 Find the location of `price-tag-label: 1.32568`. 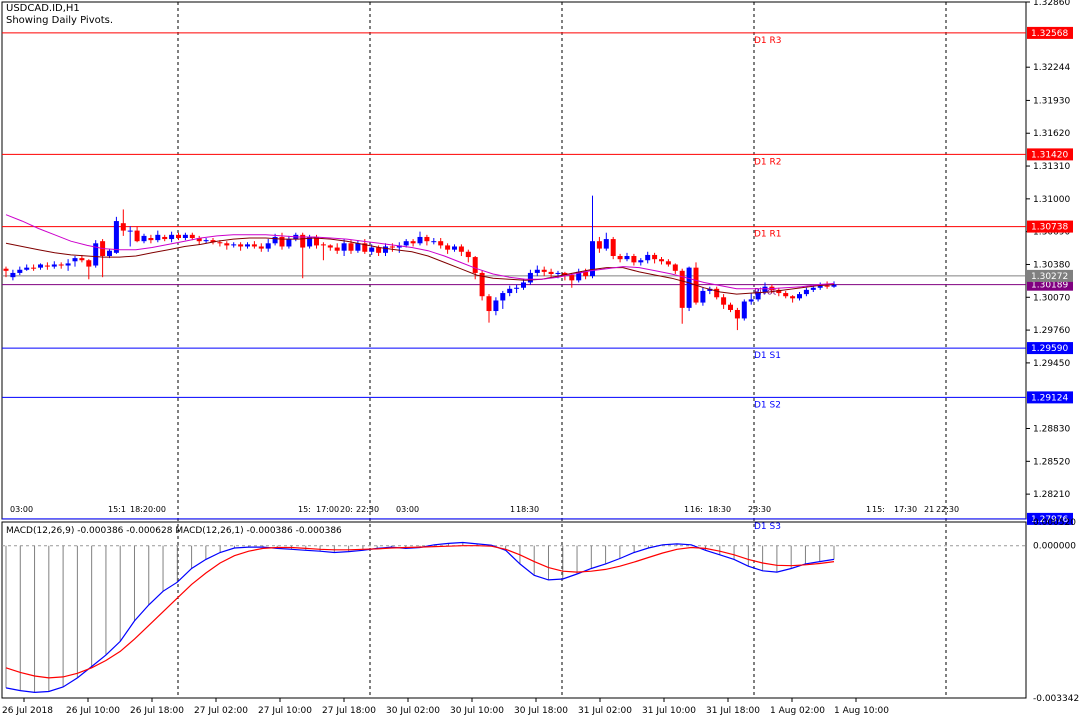

price-tag-label: 1.32568 is located at coordinates (1049, 34).